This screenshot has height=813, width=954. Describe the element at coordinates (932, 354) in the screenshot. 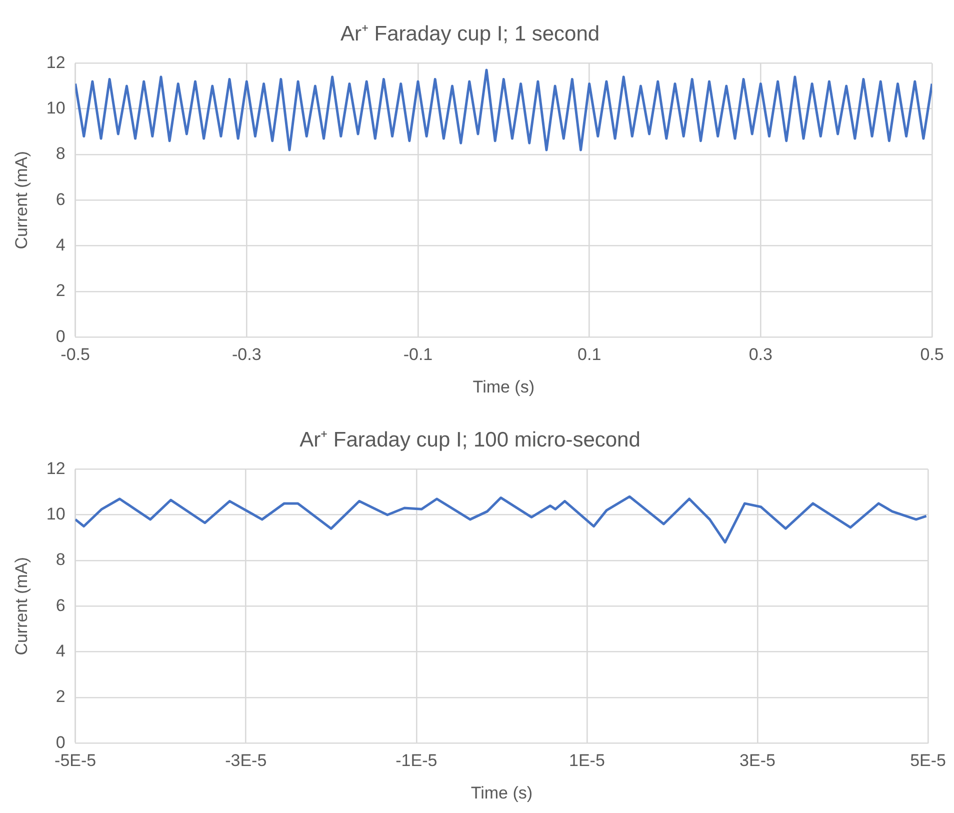

I see `x-tick-label: 0.5` at that location.